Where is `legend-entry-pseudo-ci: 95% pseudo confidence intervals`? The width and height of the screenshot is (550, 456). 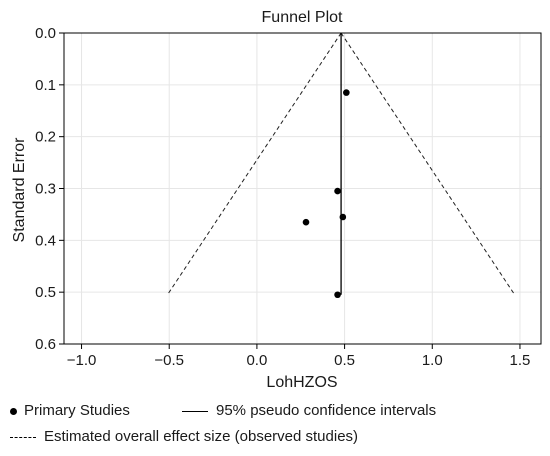
legend-entry-pseudo-ci: 95% pseudo confidence intervals is located at coordinates (309, 410).